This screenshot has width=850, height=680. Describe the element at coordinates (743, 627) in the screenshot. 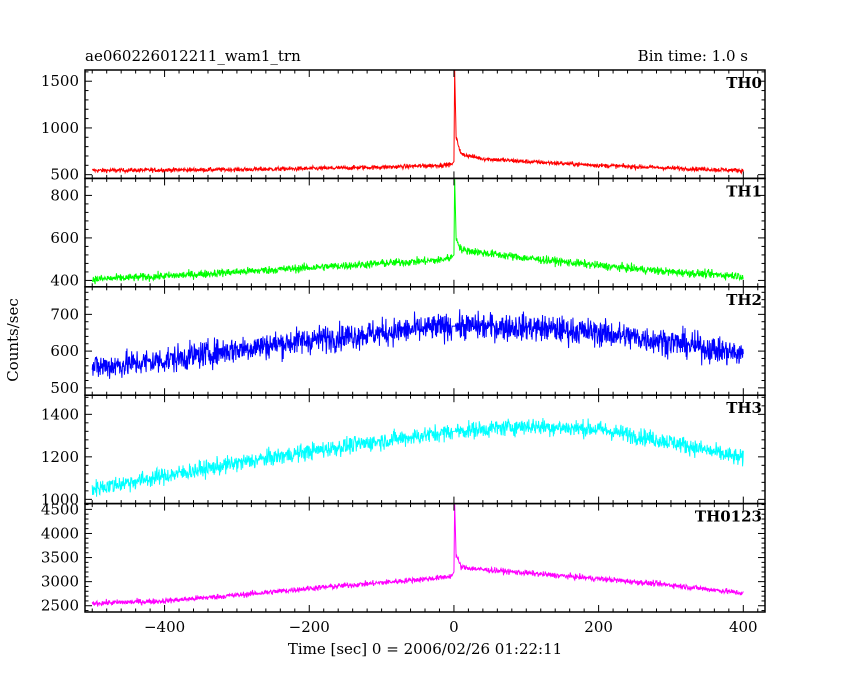

I see `x-tick-label: 400` at that location.